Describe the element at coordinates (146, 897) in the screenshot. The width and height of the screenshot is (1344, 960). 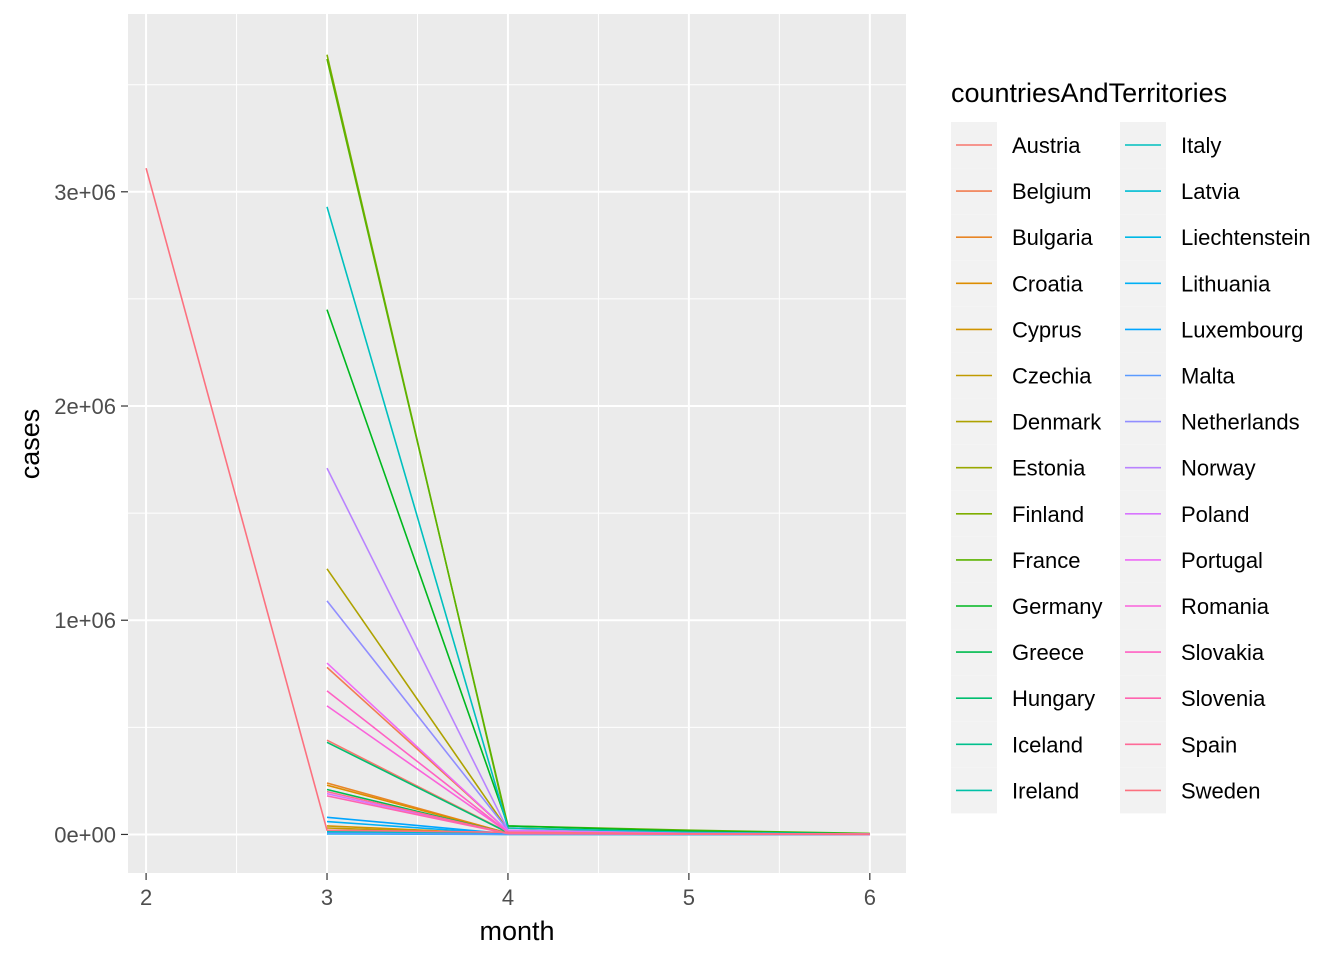
I see `x-tick-label: 2` at that location.